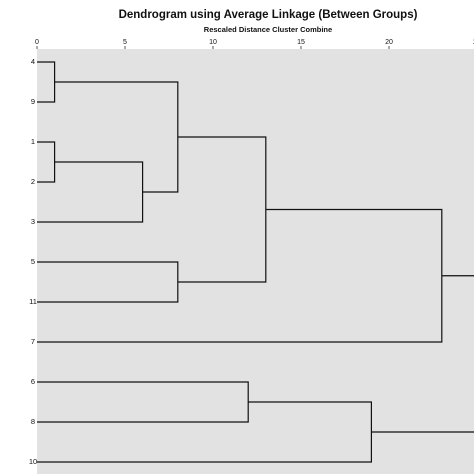 The height and width of the screenshot is (474, 474). What do you see at coordinates (268, 29) in the screenshot?
I see `chart-subtitle: Rescaled Distance Cluster Combine` at bounding box center [268, 29].